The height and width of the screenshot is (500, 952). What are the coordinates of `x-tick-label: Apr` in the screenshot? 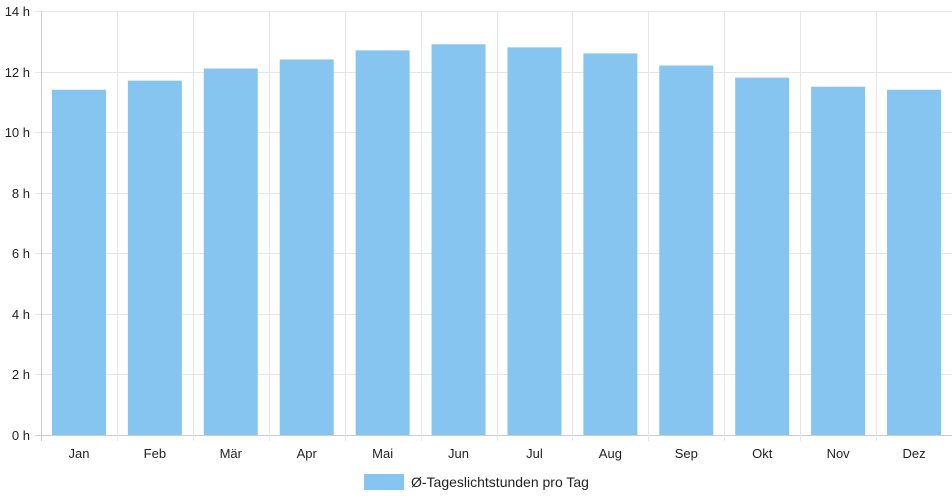 It's located at (307, 453).